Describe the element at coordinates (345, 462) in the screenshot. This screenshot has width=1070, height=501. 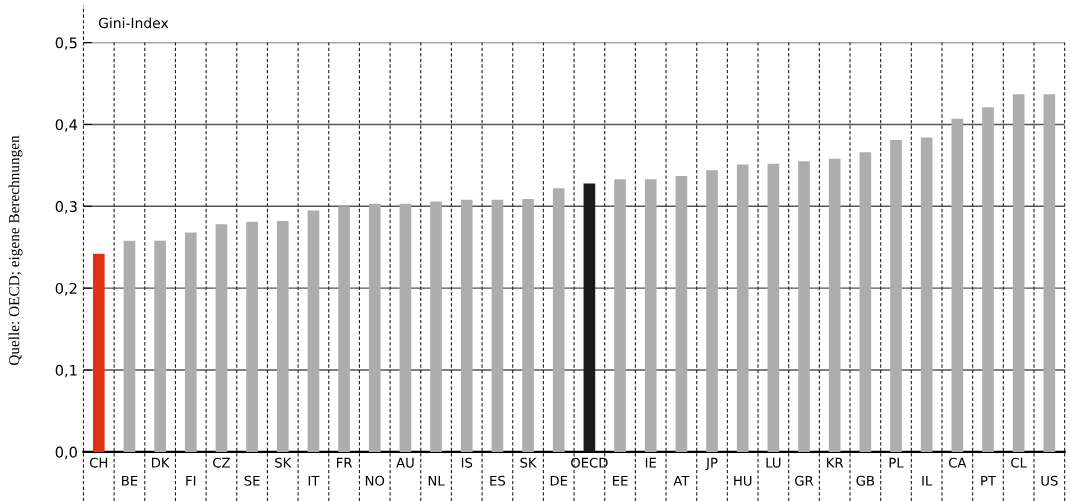
I see `x-tick-label: FR` at that location.